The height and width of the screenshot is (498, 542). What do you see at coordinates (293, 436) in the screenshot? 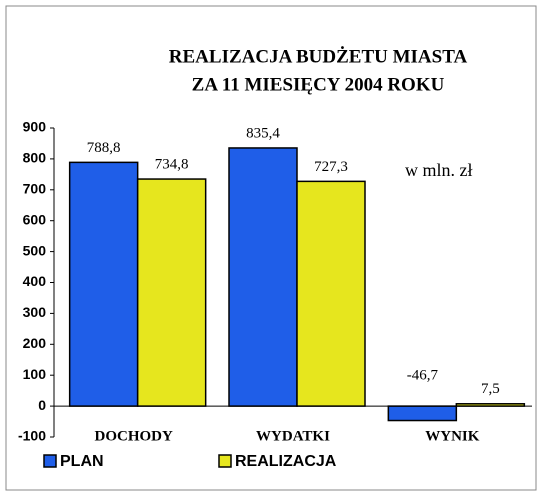
I see `x-tick-label: WYDATKI` at bounding box center [293, 436].